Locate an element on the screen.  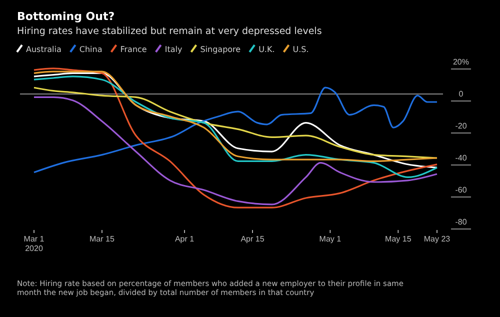
legend-label: China is located at coordinates (90, 49).